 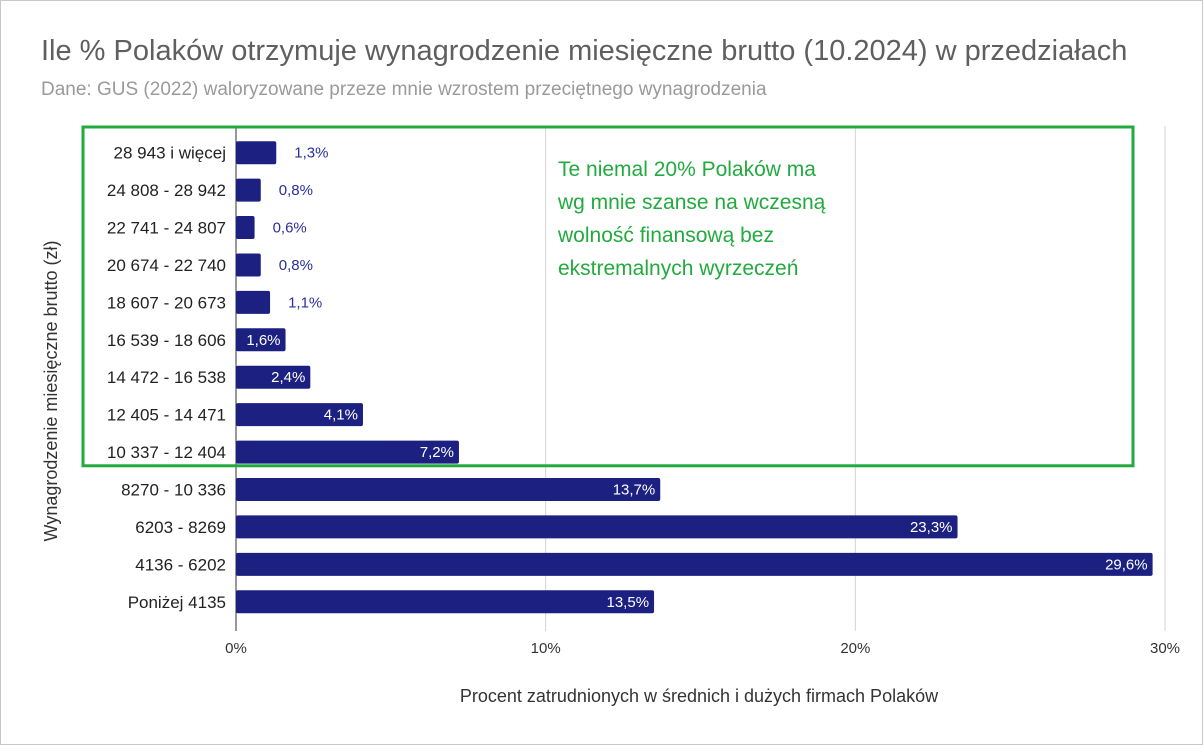 I want to click on category-label: 20 674 - 22 740, so click(x=166, y=265).